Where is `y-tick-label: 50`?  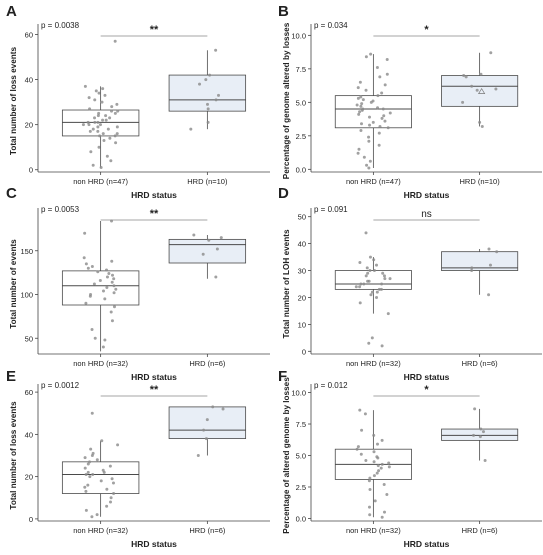
y-tick-label: 50 is located at coordinates (29, 338).